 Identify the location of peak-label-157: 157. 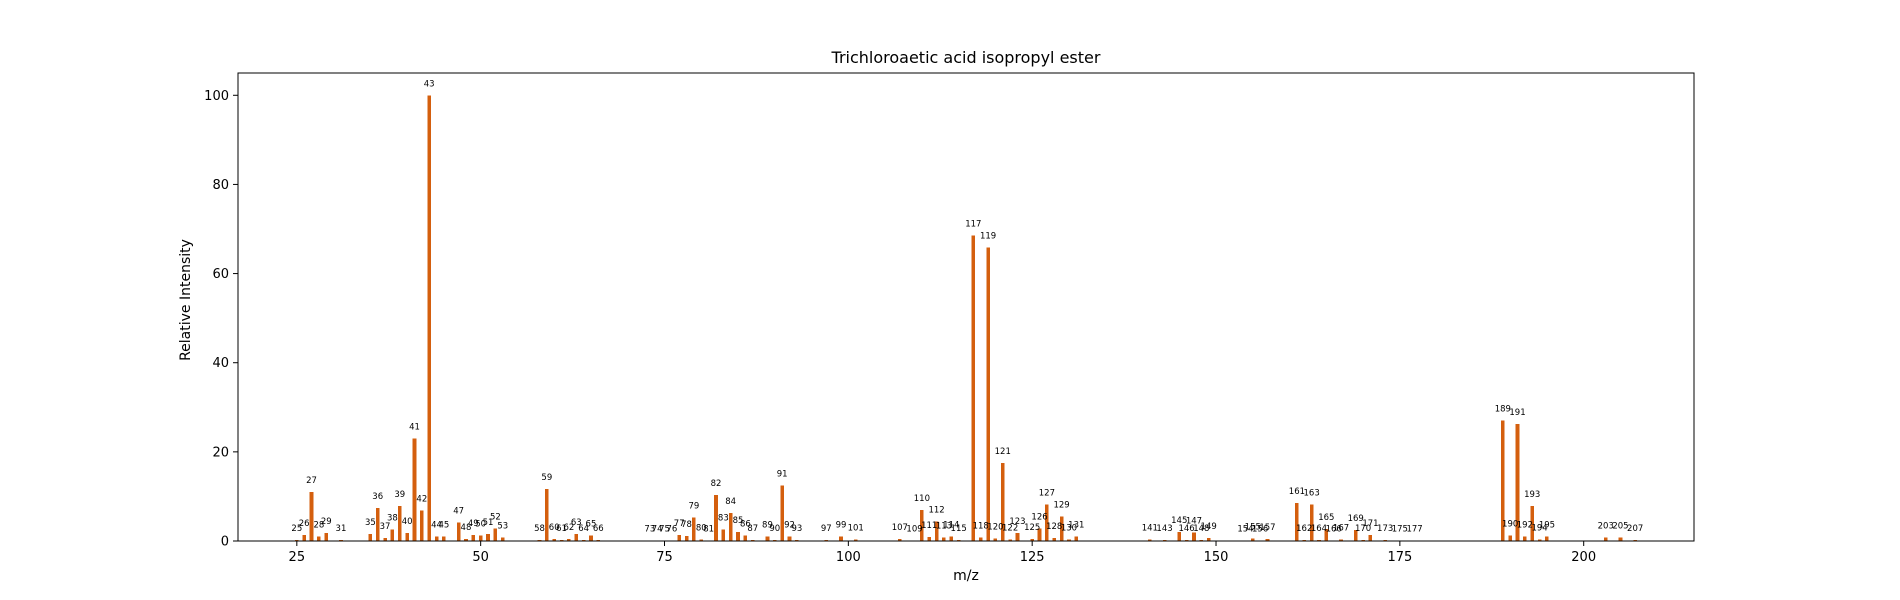
(1267, 528).